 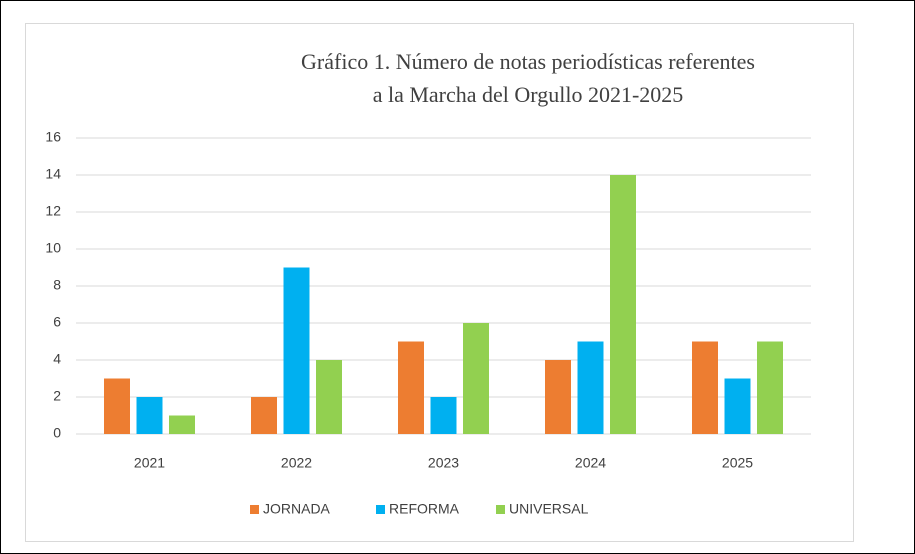 I want to click on y-tick-label: 16, so click(x=53, y=137).